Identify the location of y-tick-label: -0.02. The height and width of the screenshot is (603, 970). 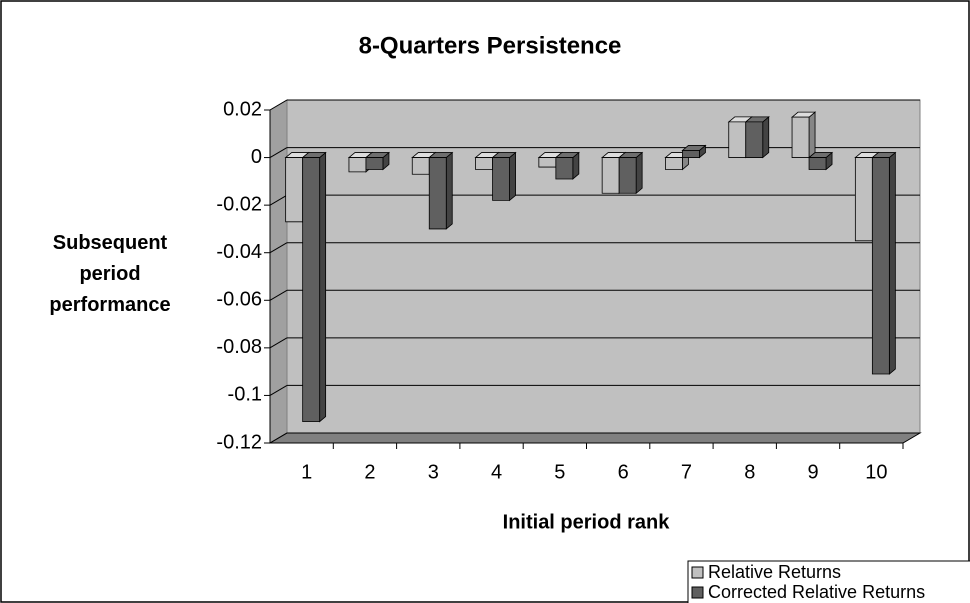
(239, 204).